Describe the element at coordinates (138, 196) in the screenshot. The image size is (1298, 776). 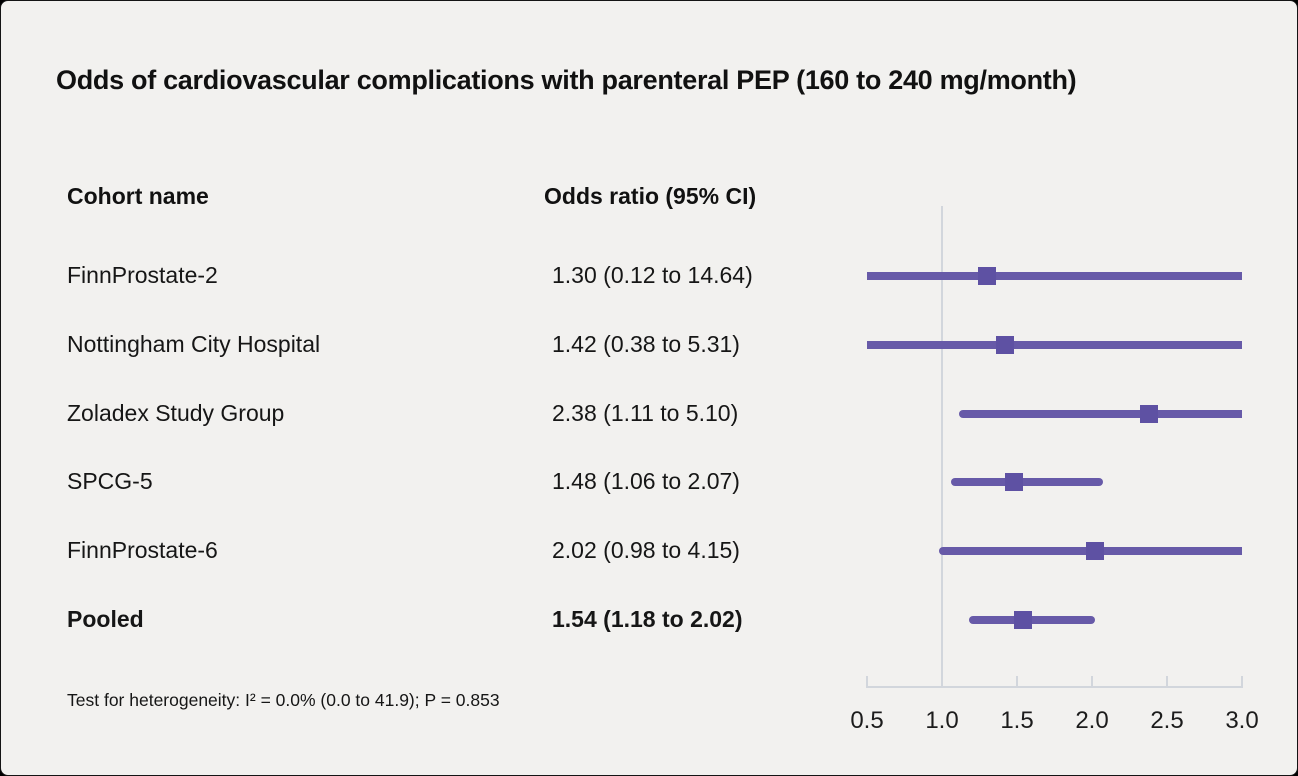
I see `column-header-cohort: Cohort name` at that location.